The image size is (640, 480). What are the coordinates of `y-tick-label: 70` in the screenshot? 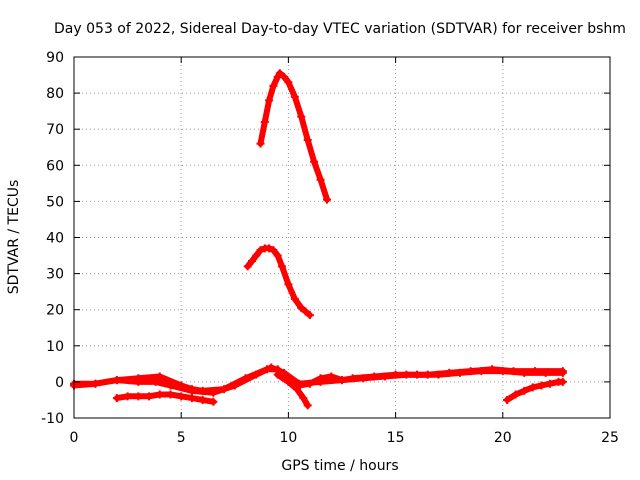 It's located at (55, 130).